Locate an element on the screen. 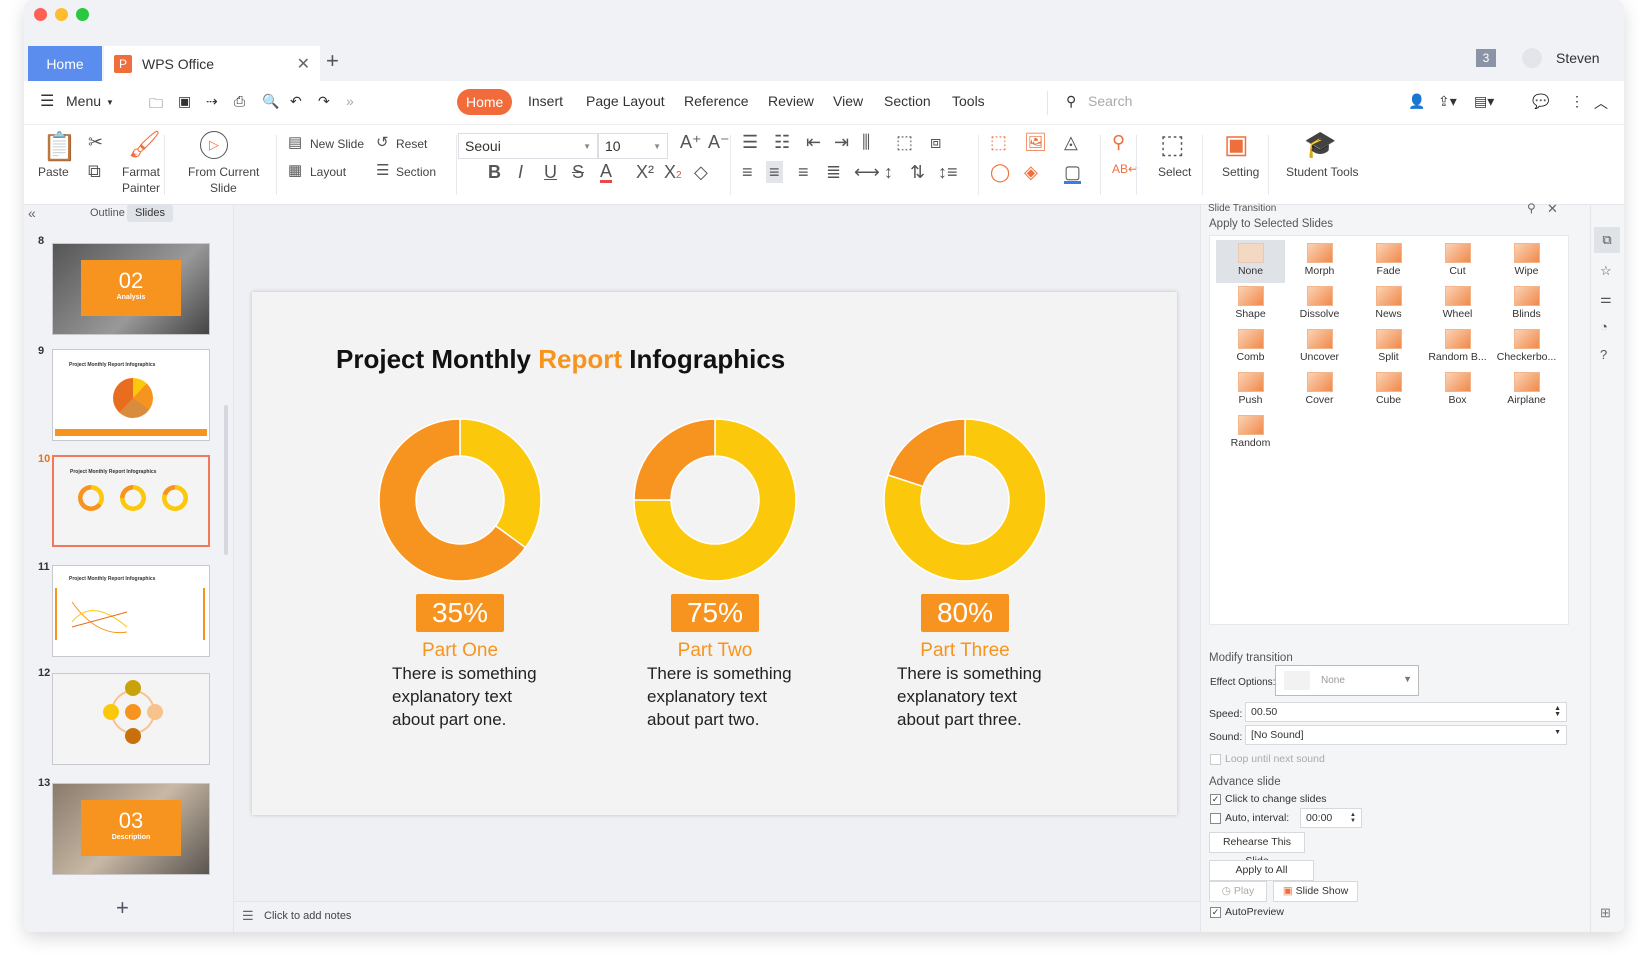 The image size is (1648, 962). student-tools-button: Student Tools is located at coordinates (1322, 172).